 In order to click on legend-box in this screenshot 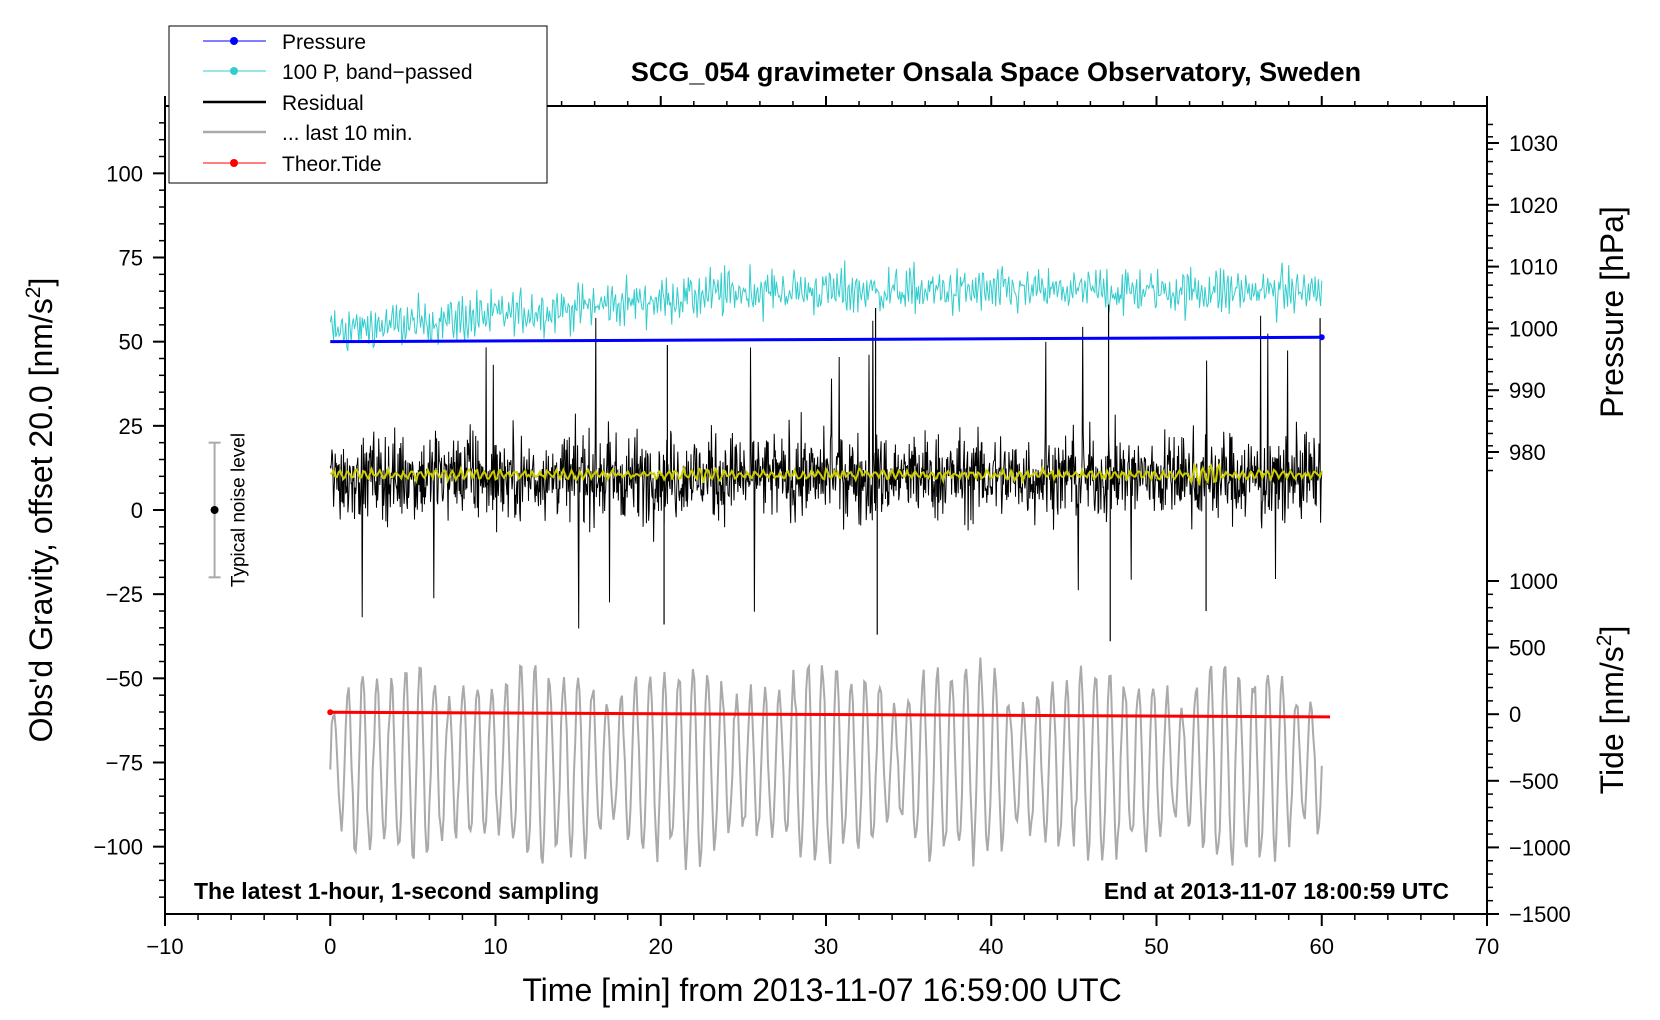, I will do `click(358, 104)`.